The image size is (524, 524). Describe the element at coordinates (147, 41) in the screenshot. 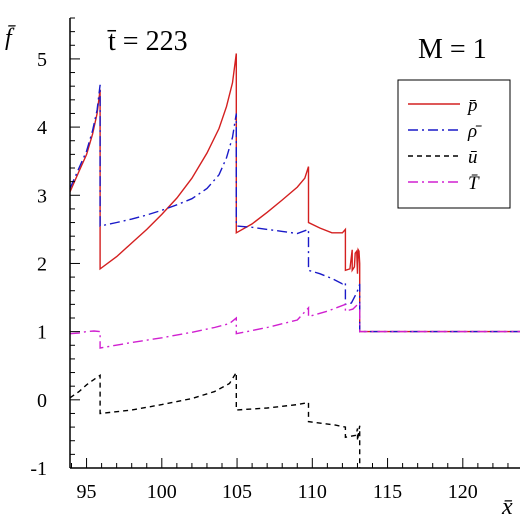

I see `time-annotation: t̄ = 223` at that location.